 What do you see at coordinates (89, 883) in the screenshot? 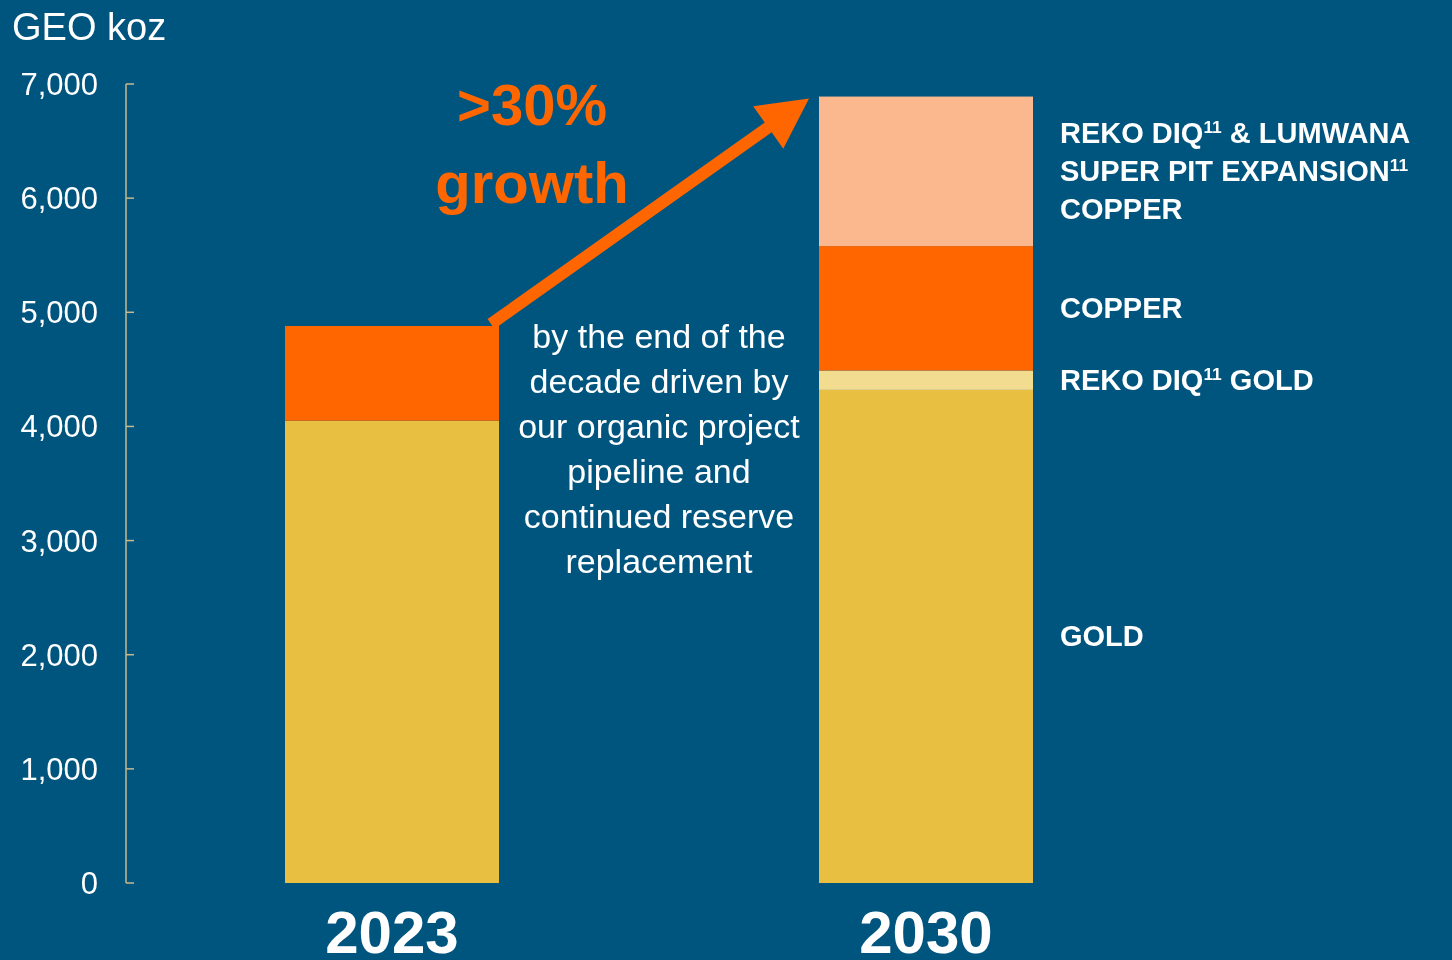
I see `y-tick-label: 0` at bounding box center [89, 883].